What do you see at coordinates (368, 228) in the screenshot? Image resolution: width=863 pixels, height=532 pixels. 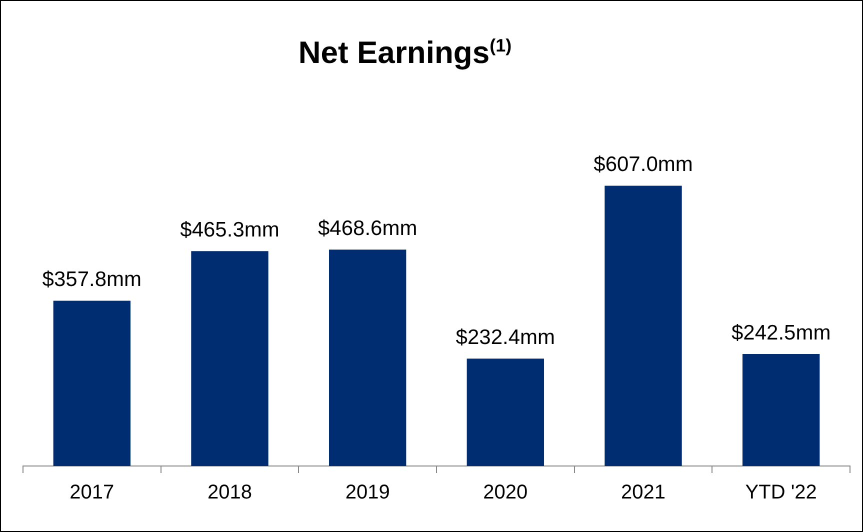 I see `data-label: $468.6mm` at bounding box center [368, 228].